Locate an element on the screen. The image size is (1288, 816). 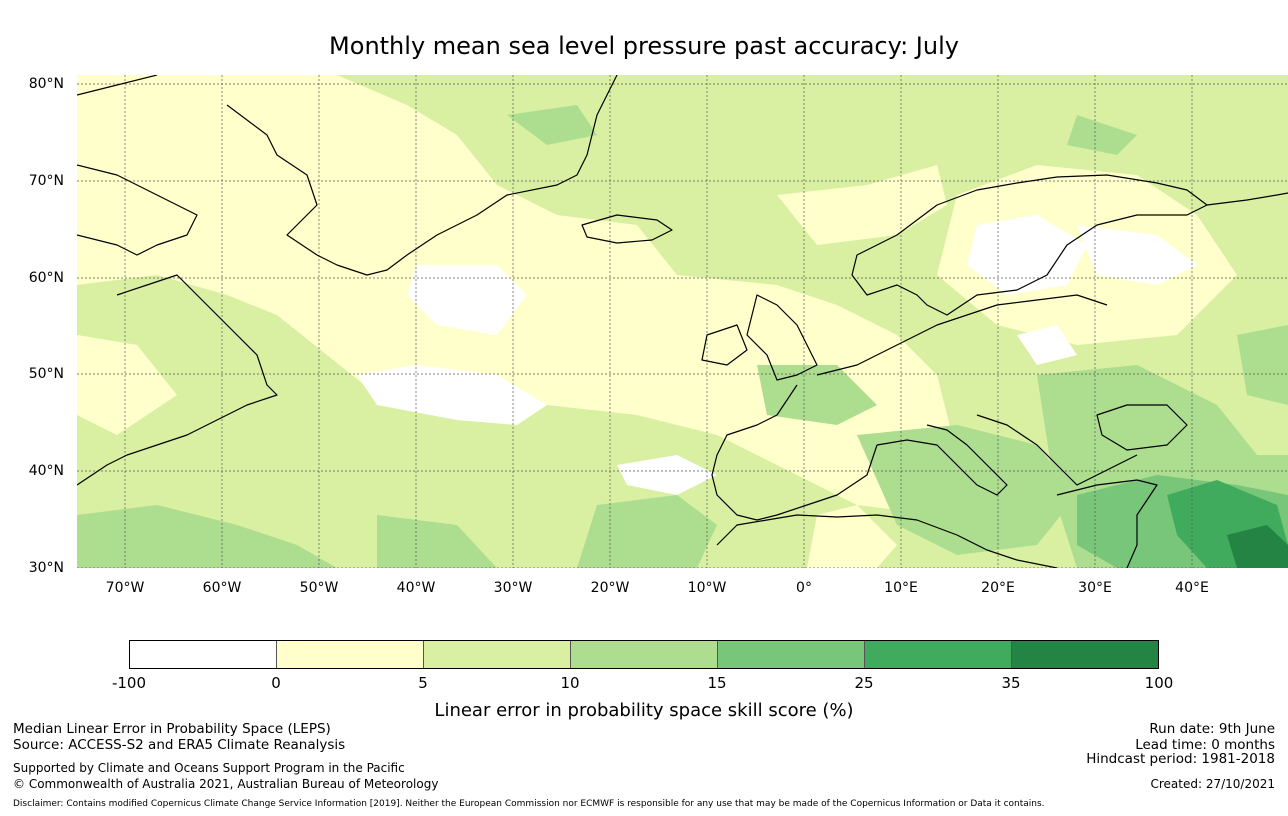
lon-label-20w: 20°W is located at coordinates (610, 588).